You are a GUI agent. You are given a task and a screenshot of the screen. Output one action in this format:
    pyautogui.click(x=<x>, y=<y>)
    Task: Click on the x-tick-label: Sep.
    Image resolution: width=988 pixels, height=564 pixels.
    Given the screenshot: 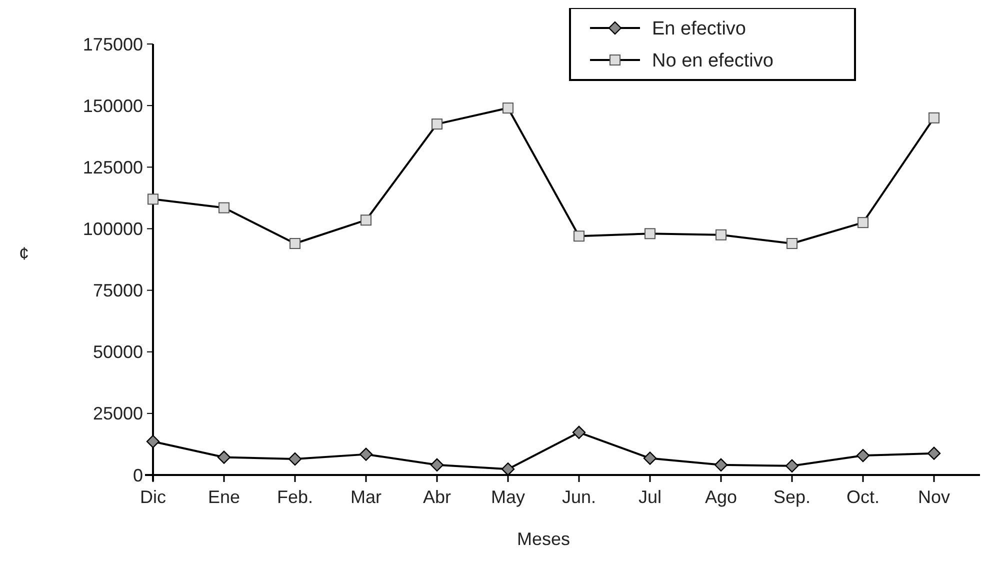 What is the action you would take?
    pyautogui.click(x=792, y=497)
    